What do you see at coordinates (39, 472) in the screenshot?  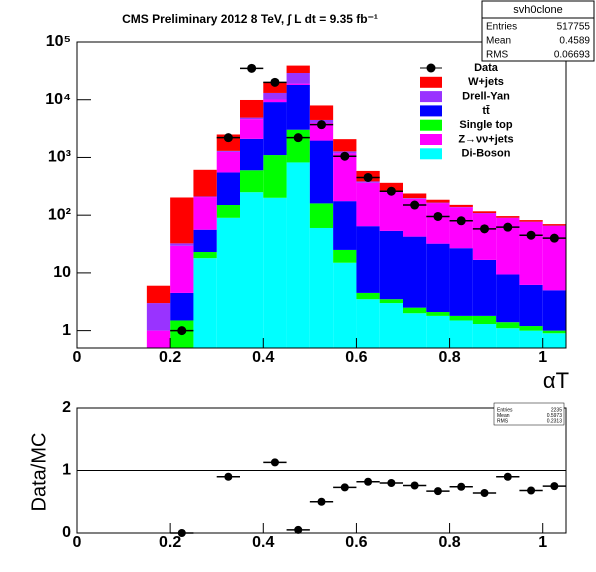 I see `y-axis-label: Data/MC` at bounding box center [39, 472].